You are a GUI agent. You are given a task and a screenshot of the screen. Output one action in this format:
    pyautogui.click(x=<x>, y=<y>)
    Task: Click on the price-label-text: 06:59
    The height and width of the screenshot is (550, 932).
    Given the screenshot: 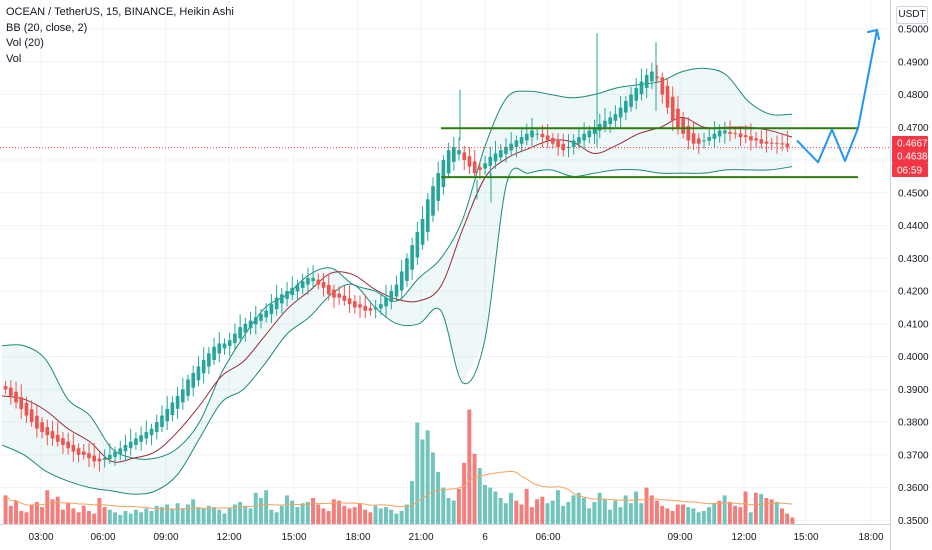 What is the action you would take?
    pyautogui.click(x=909, y=171)
    